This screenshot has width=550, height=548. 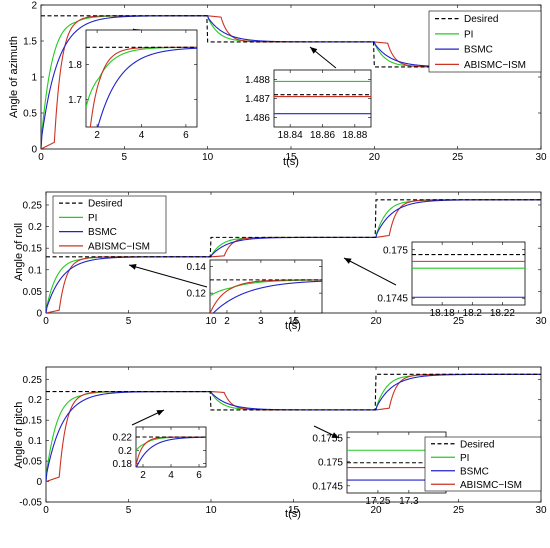 What do you see at coordinates (502, 313) in the screenshot?
I see `x-tick-label: 18.22` at bounding box center [502, 313].